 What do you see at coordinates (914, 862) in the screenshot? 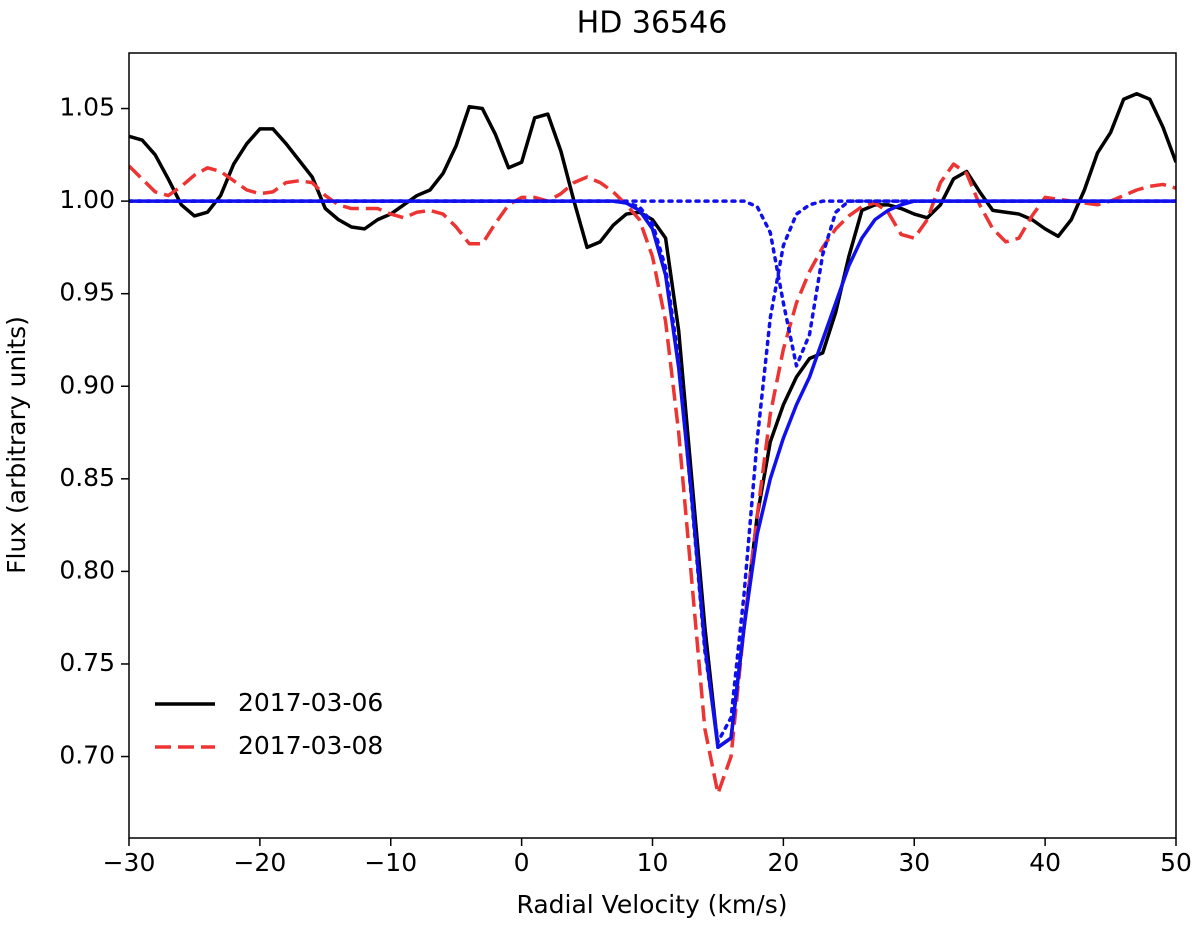
I see `x-tick-label: 30` at bounding box center [914, 862].